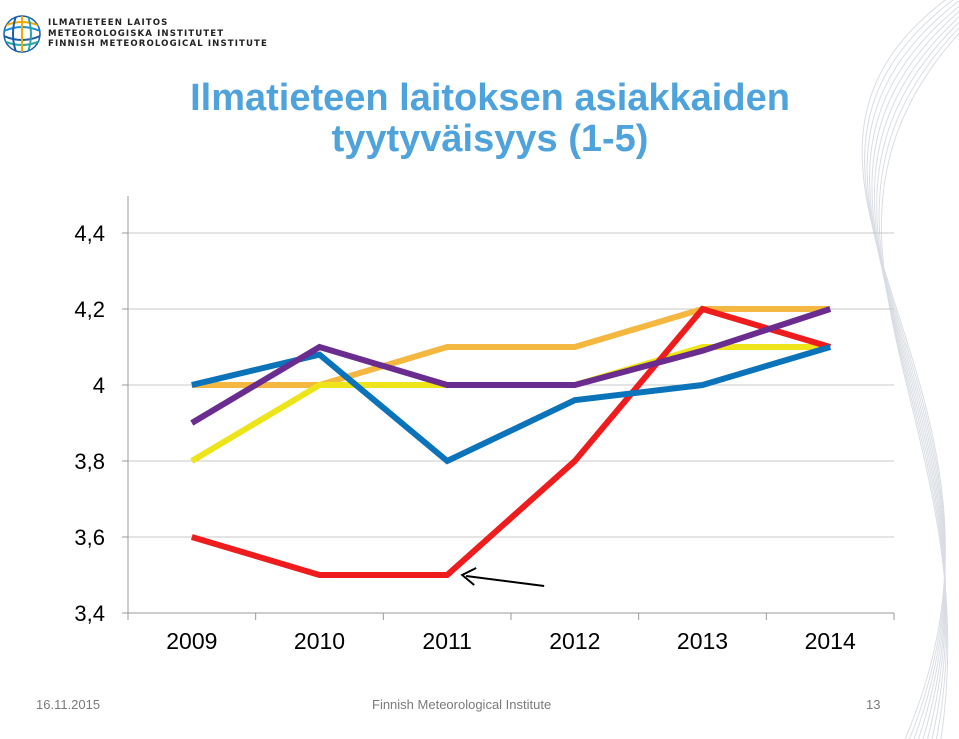  I want to click on x-tick-label: 2010, so click(319, 641).